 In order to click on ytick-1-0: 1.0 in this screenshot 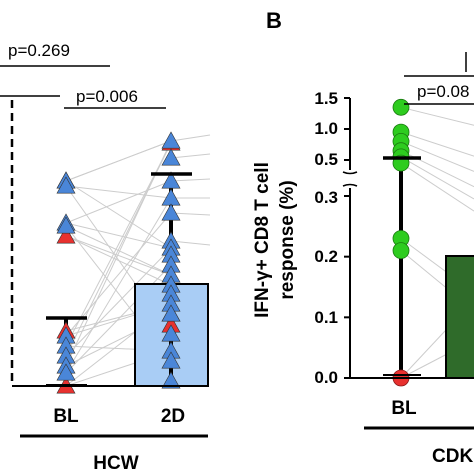, I will do `click(326, 128)`.